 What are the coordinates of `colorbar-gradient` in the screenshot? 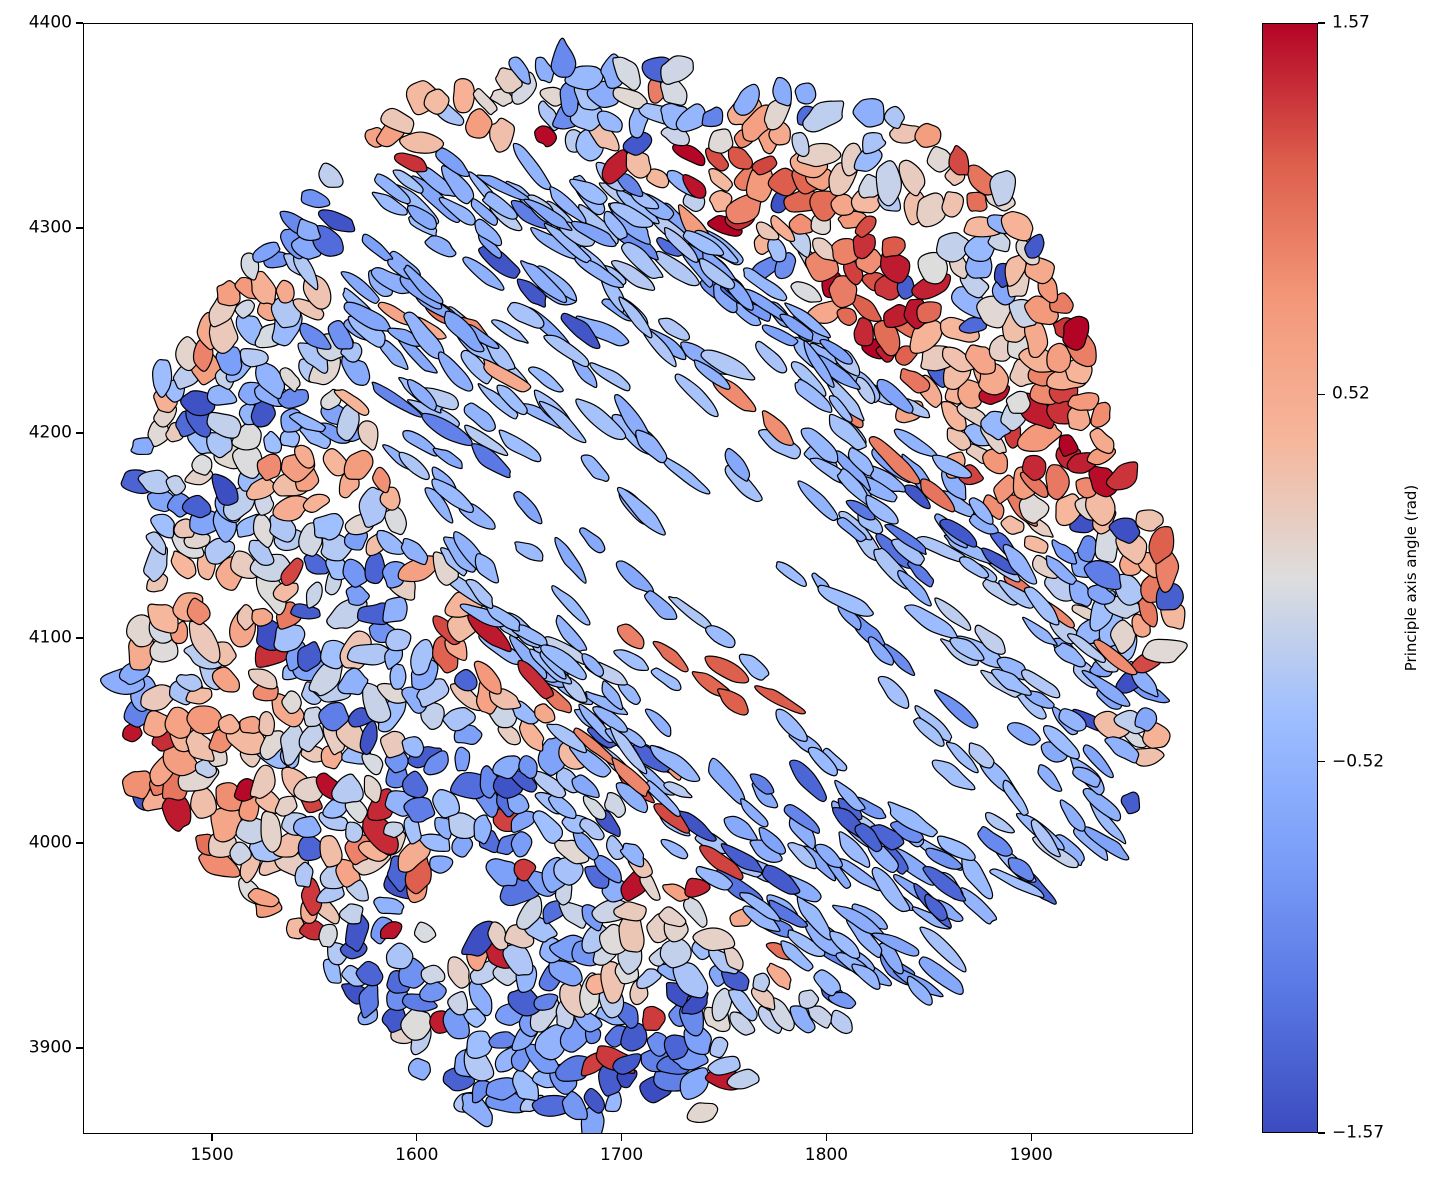 It's located at (1290, 578).